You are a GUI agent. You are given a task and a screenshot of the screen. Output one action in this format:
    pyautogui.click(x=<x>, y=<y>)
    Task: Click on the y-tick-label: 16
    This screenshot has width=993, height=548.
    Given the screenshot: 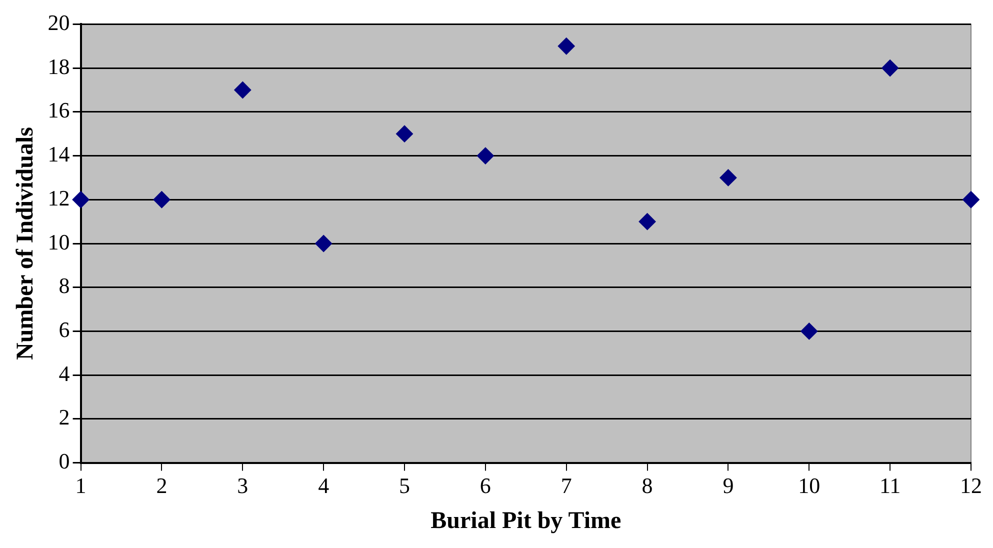 What is the action you would take?
    pyautogui.click(x=59, y=110)
    